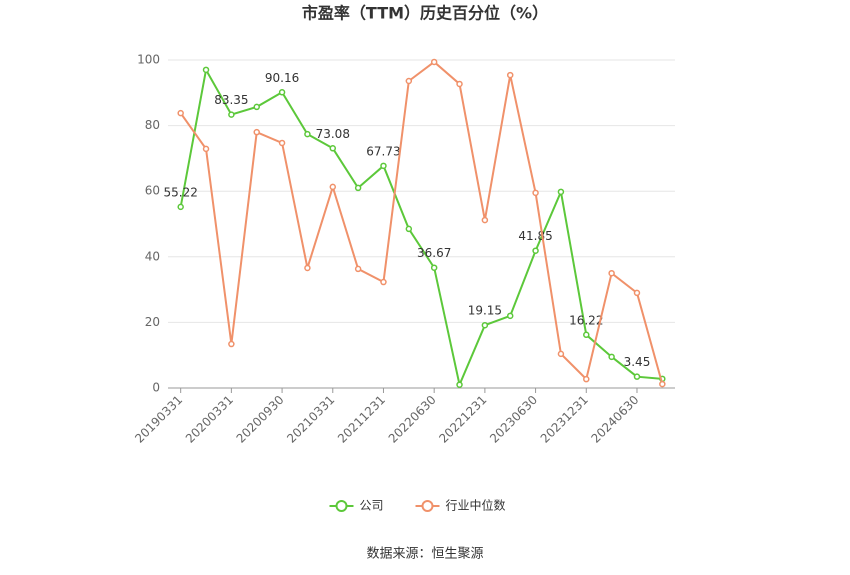 Image resolution: width=850 pixels, height=575 pixels. Describe the element at coordinates (209, 419) in the screenshot. I see `x-tick-label: 20200331` at that location.